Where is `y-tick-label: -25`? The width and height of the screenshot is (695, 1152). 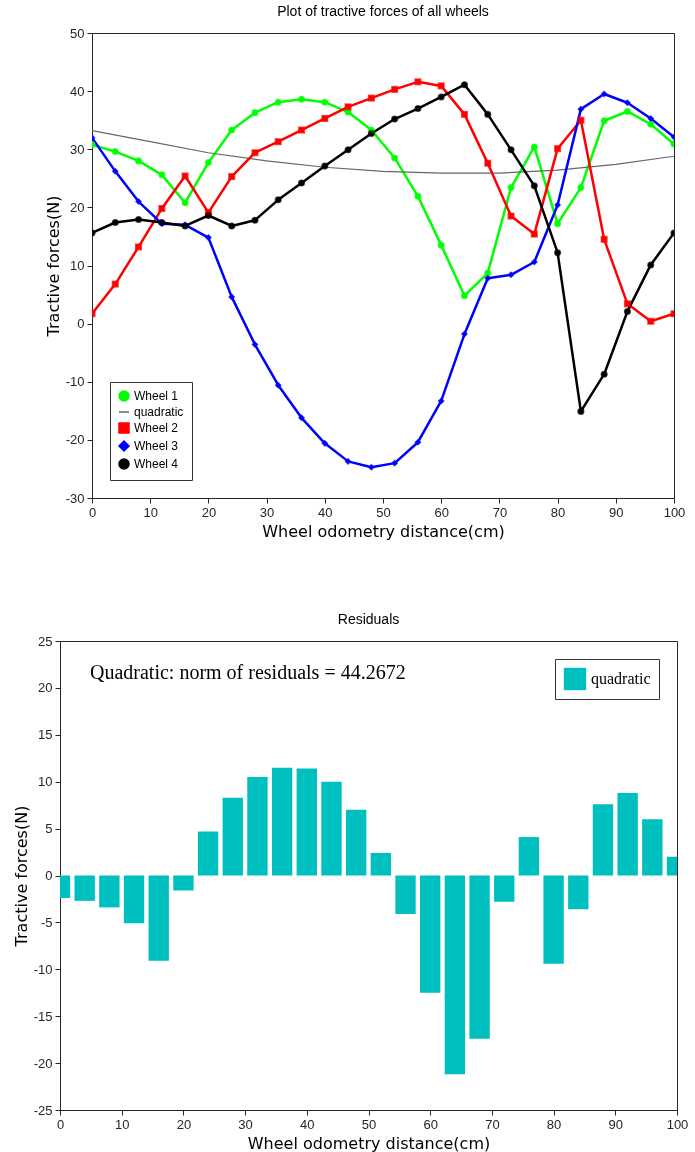 y-tick-label: -25 is located at coordinates (43, 1110).